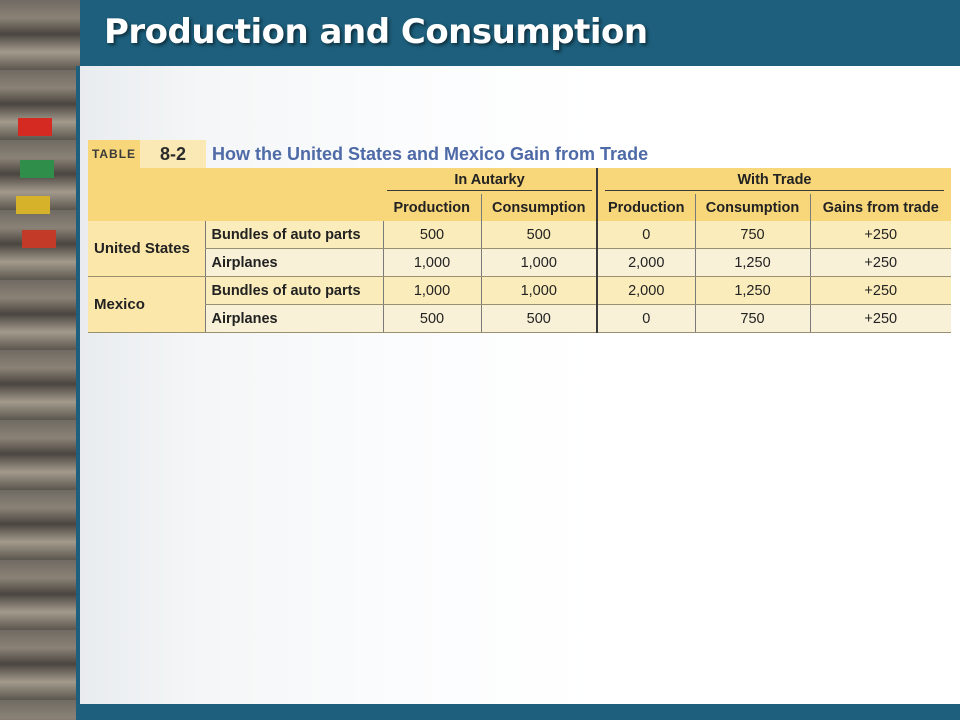  I want to click on title-bar, so click(520, 33).